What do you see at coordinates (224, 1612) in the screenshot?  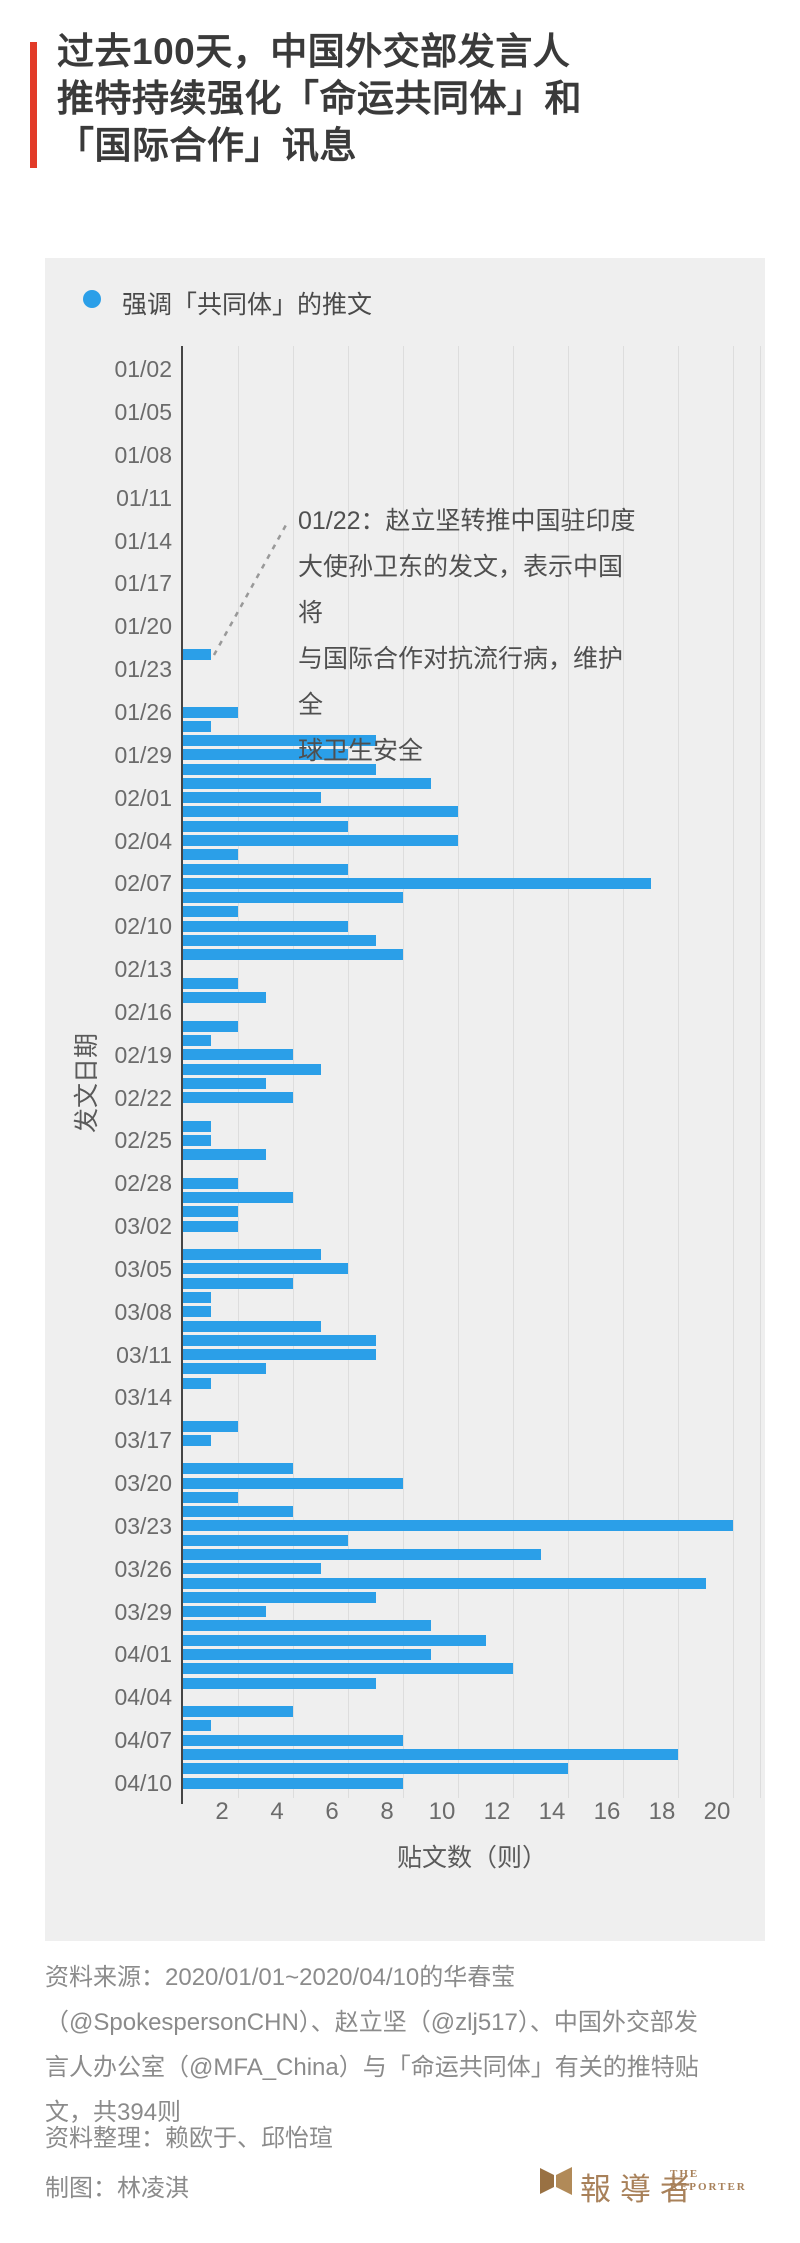 I see `bar-03/29` at bounding box center [224, 1612].